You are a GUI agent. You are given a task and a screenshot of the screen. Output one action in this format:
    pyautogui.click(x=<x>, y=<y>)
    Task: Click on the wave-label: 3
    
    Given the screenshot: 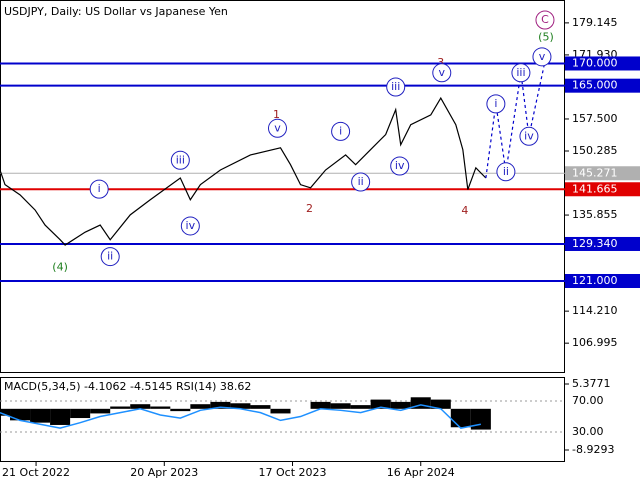 What is the action you would take?
    pyautogui.click(x=440, y=62)
    